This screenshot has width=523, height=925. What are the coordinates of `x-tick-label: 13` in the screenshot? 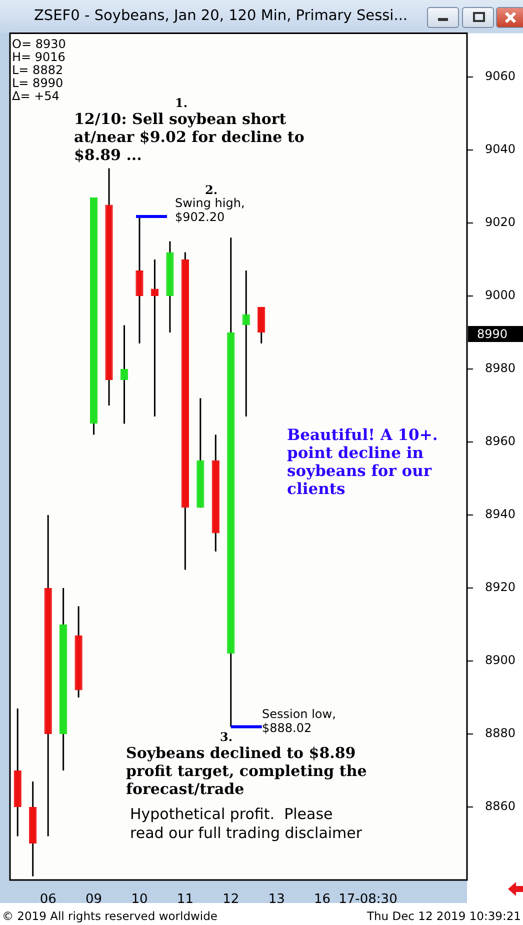 It's located at (276, 900).